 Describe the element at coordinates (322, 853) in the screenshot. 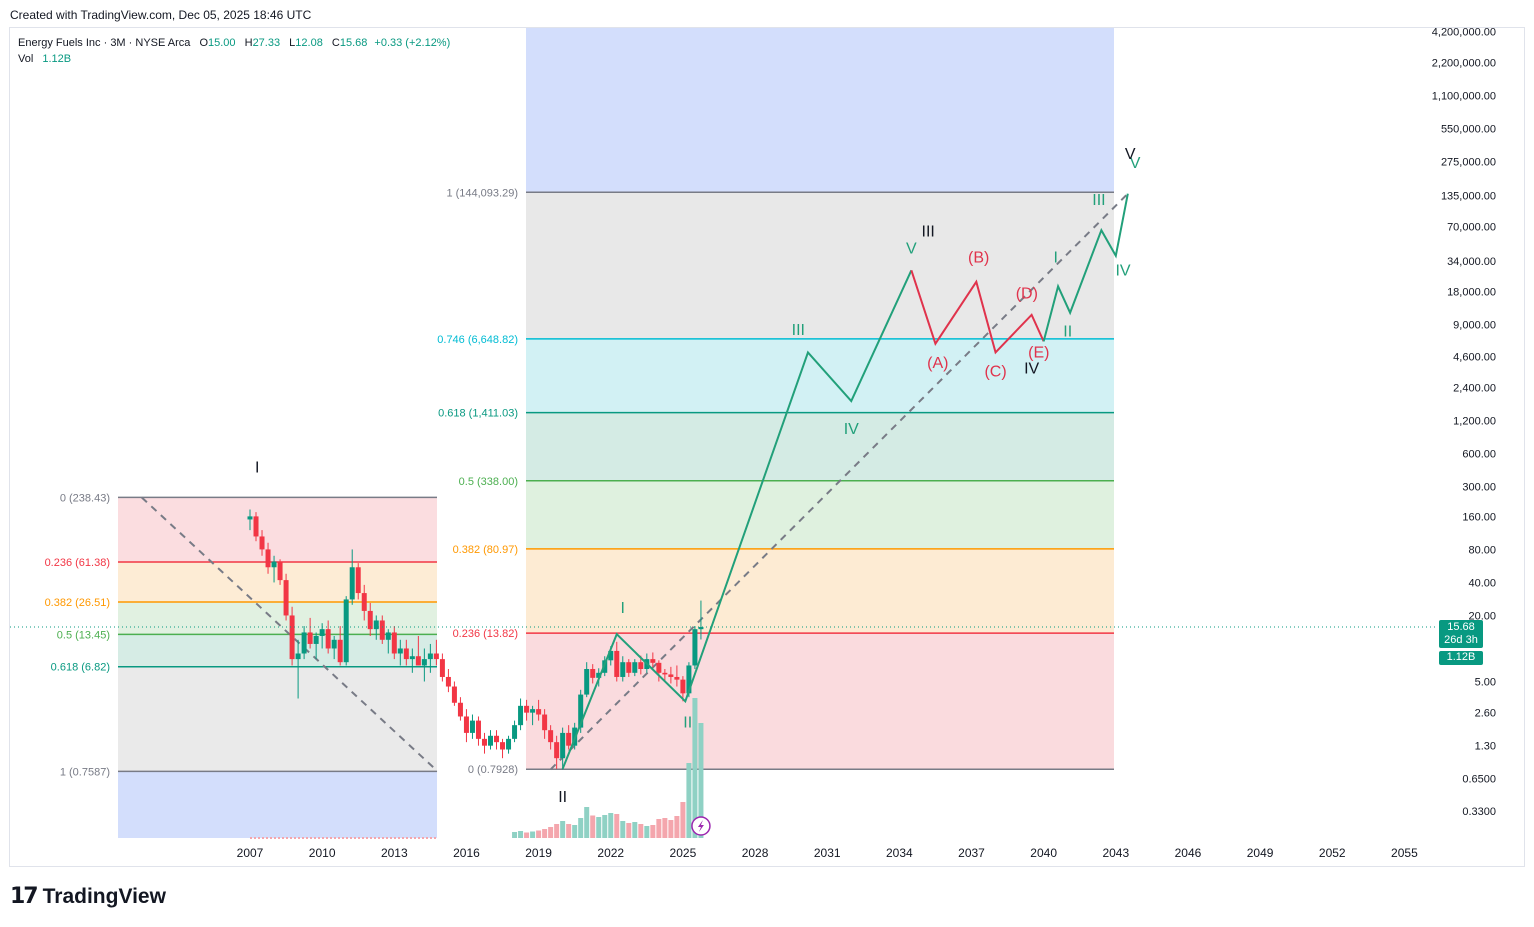

I see `x-axis-tick-label: 2010` at that location.